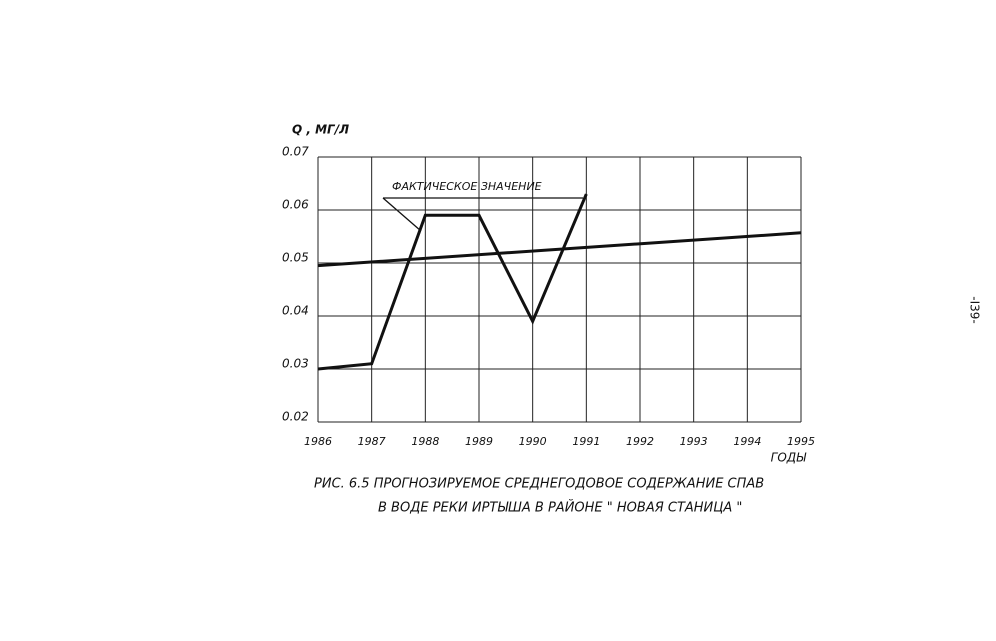 This screenshot has width=996, height=641. What do you see at coordinates (479, 441) in the screenshot?
I see `x-tick-label: 1989` at bounding box center [479, 441].